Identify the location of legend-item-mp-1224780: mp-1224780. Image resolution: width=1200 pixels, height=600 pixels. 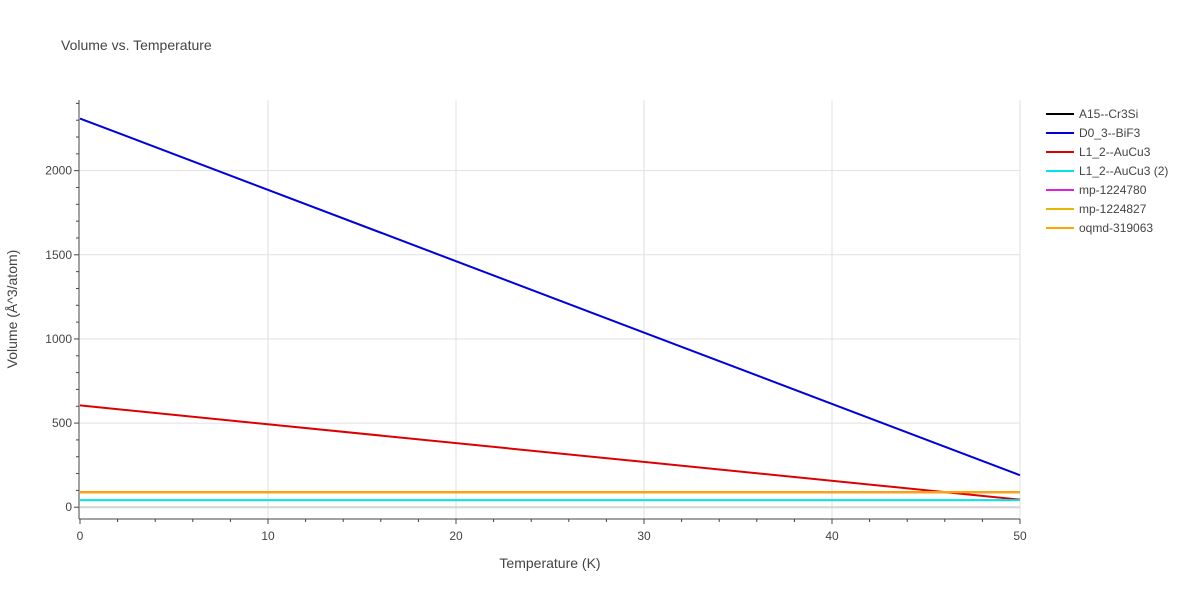
(1096, 190).